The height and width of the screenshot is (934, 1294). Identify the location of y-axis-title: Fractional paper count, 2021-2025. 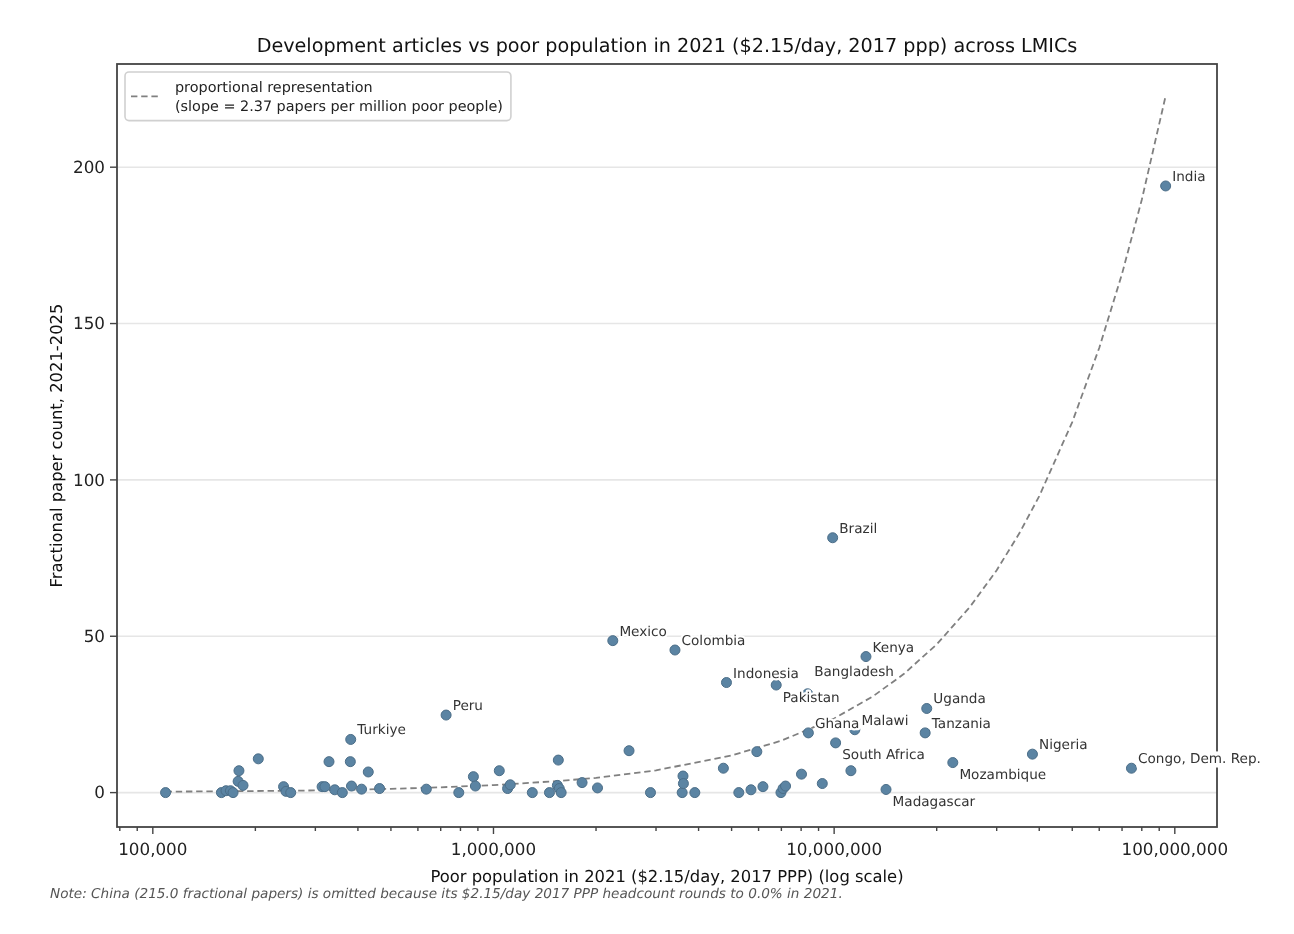
(56, 445).